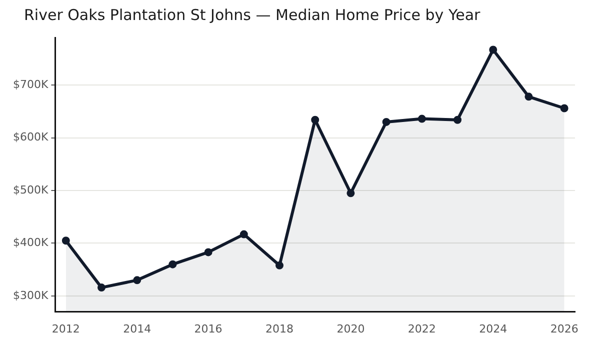  What do you see at coordinates (350, 329) in the screenshot?
I see `x-tick-label: 2020` at bounding box center [350, 329].